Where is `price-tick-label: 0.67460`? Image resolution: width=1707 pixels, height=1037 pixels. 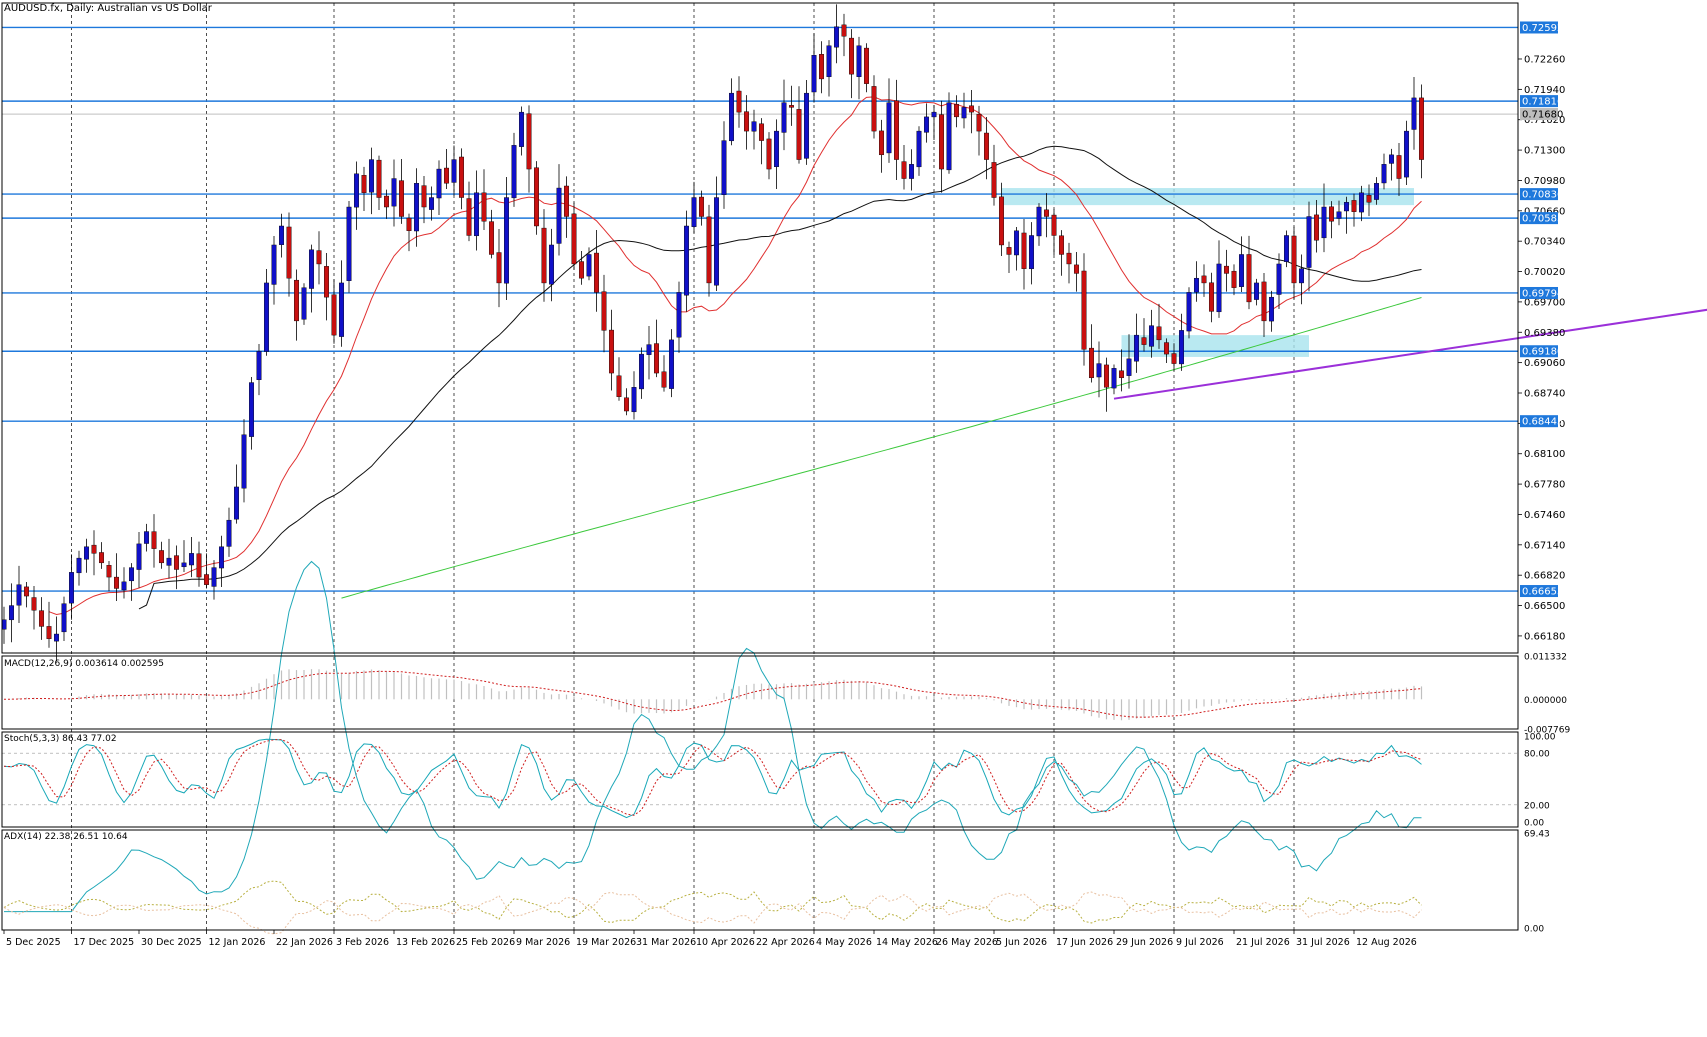
price-tick-label: 0.67460 is located at coordinates (1544, 515).